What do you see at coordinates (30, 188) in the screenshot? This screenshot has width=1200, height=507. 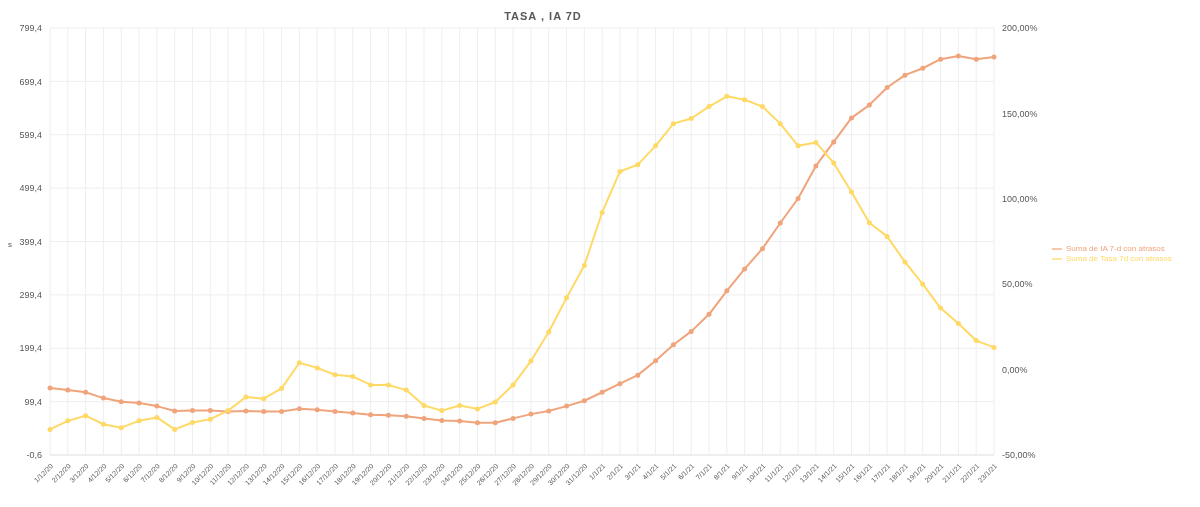 I see `y-tick-label: 499,4` at bounding box center [30, 188].